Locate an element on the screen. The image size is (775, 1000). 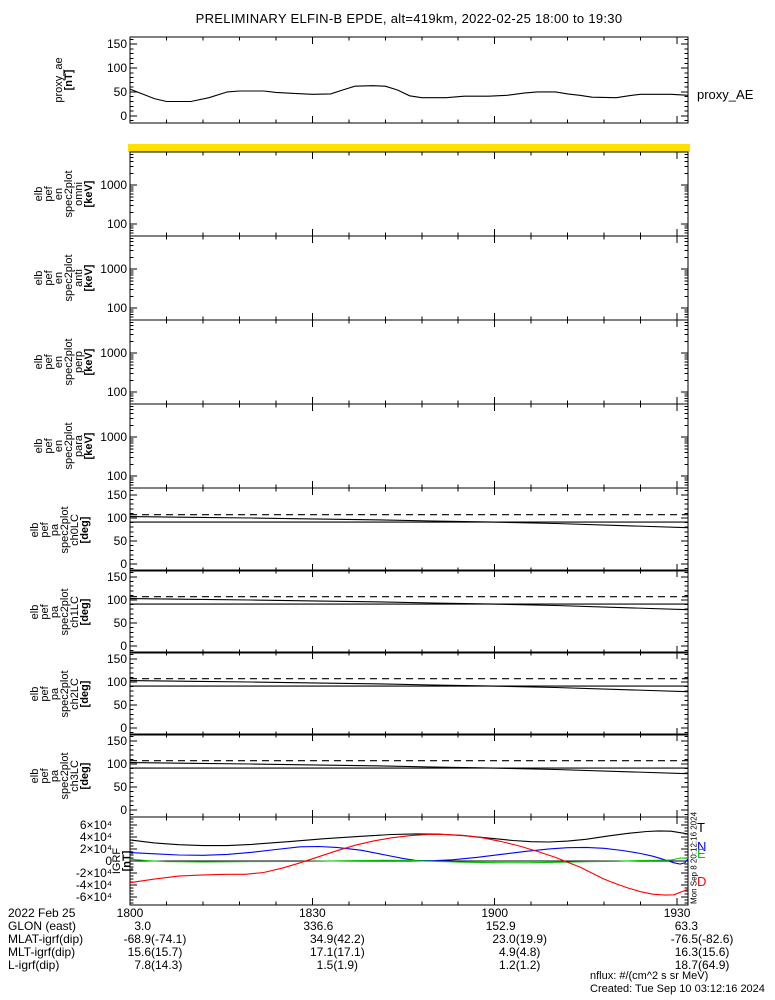
var-value-mapped: (4.8) is located at coordinates (528, 952).